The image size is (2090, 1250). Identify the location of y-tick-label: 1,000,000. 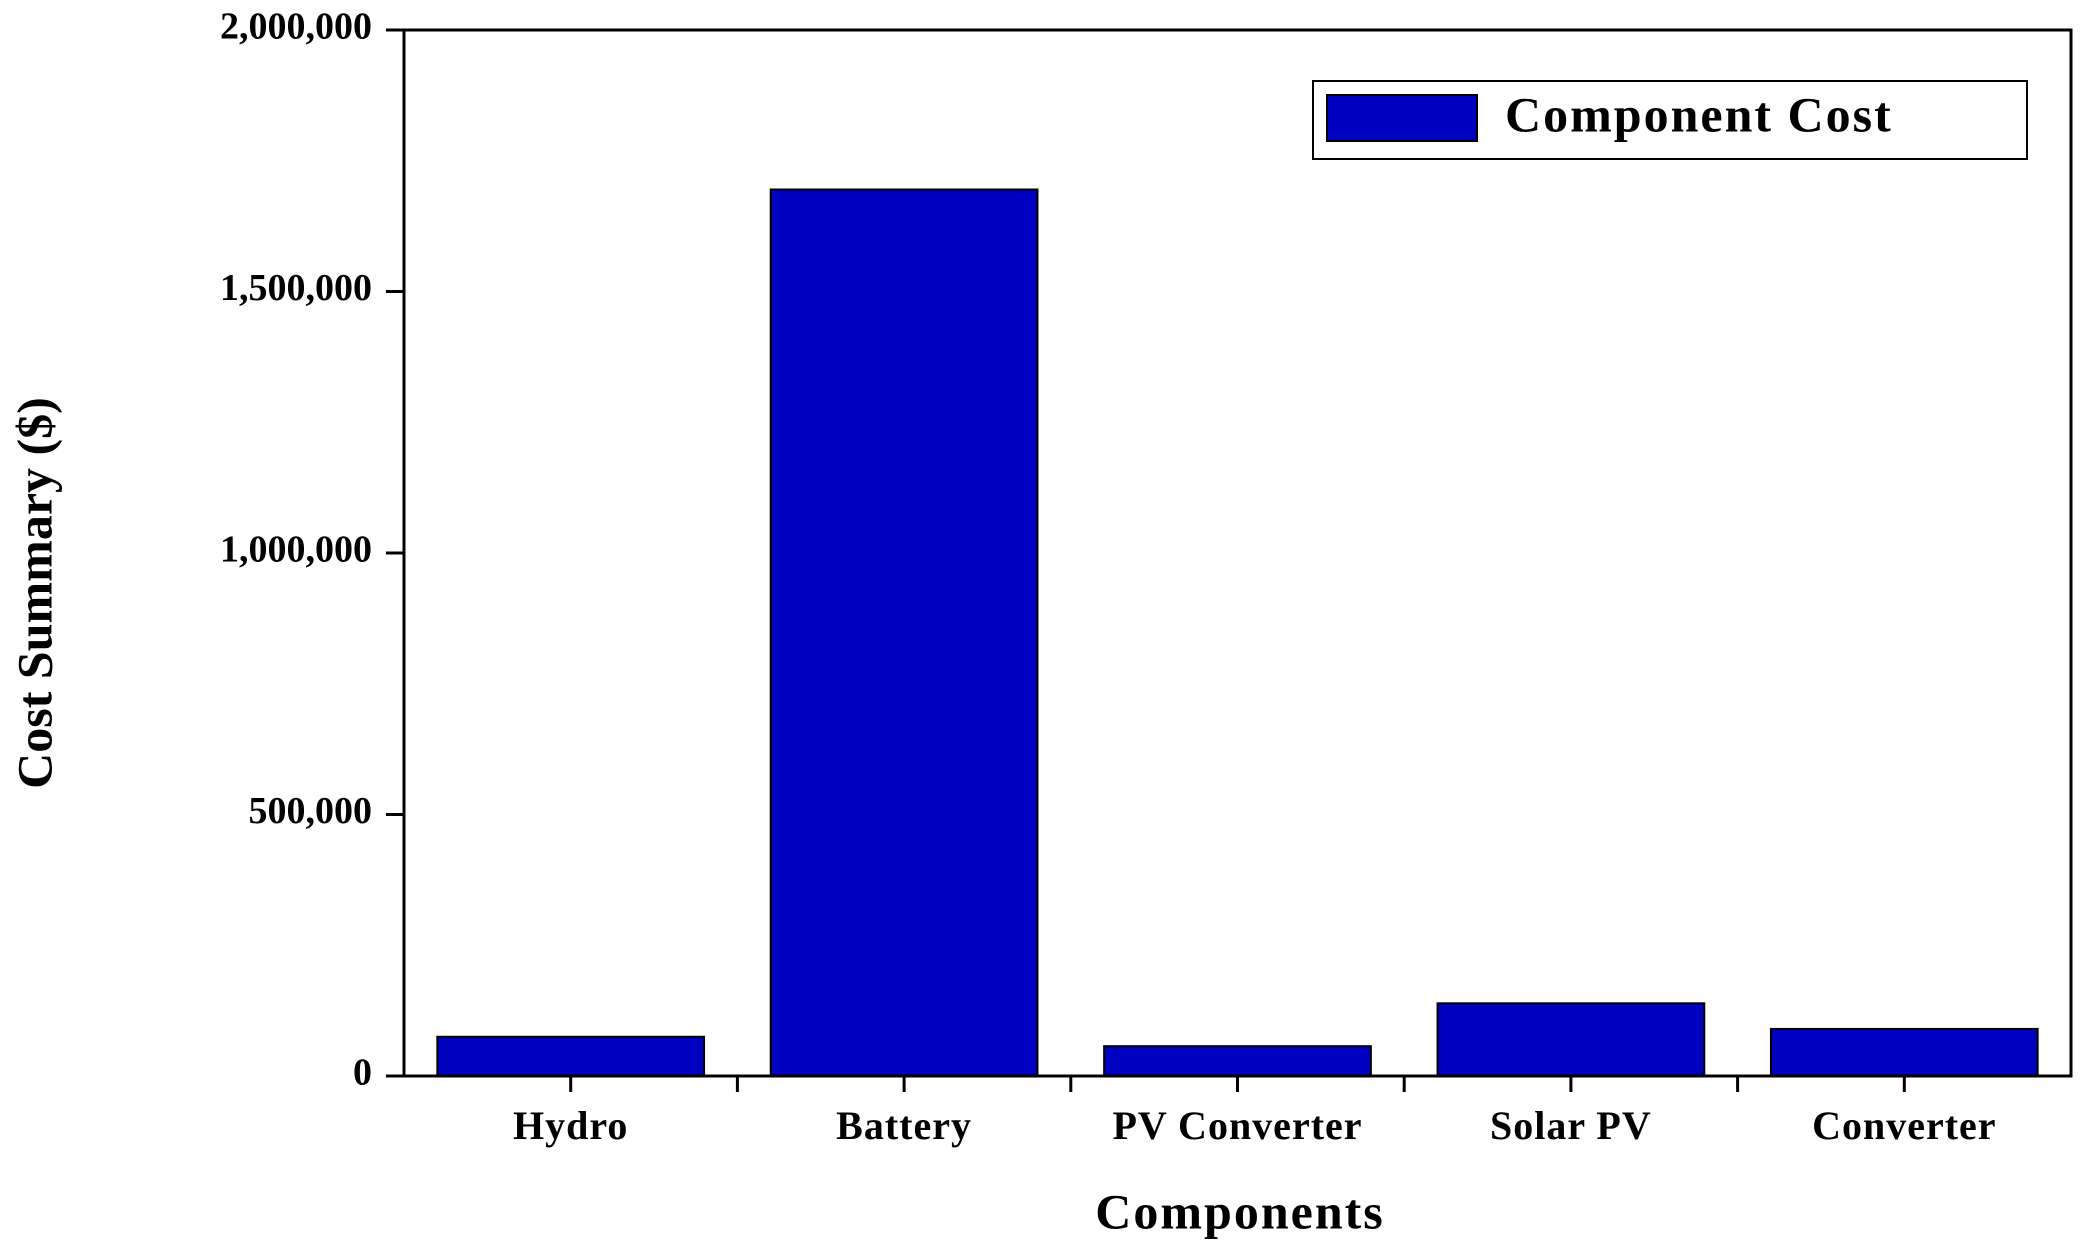
(296, 550).